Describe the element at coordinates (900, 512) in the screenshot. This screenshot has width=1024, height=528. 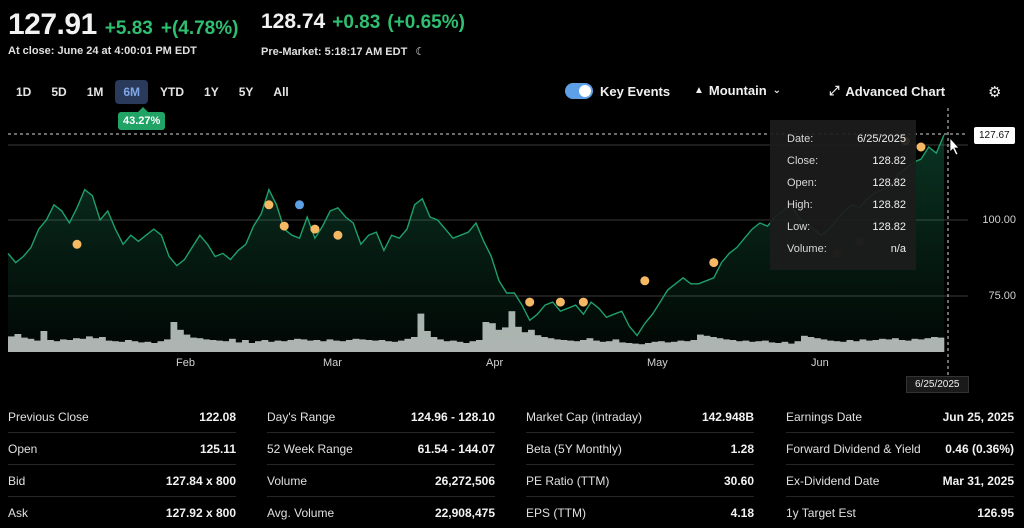
I see `stat-row: 1y Target Est 126.95` at that location.